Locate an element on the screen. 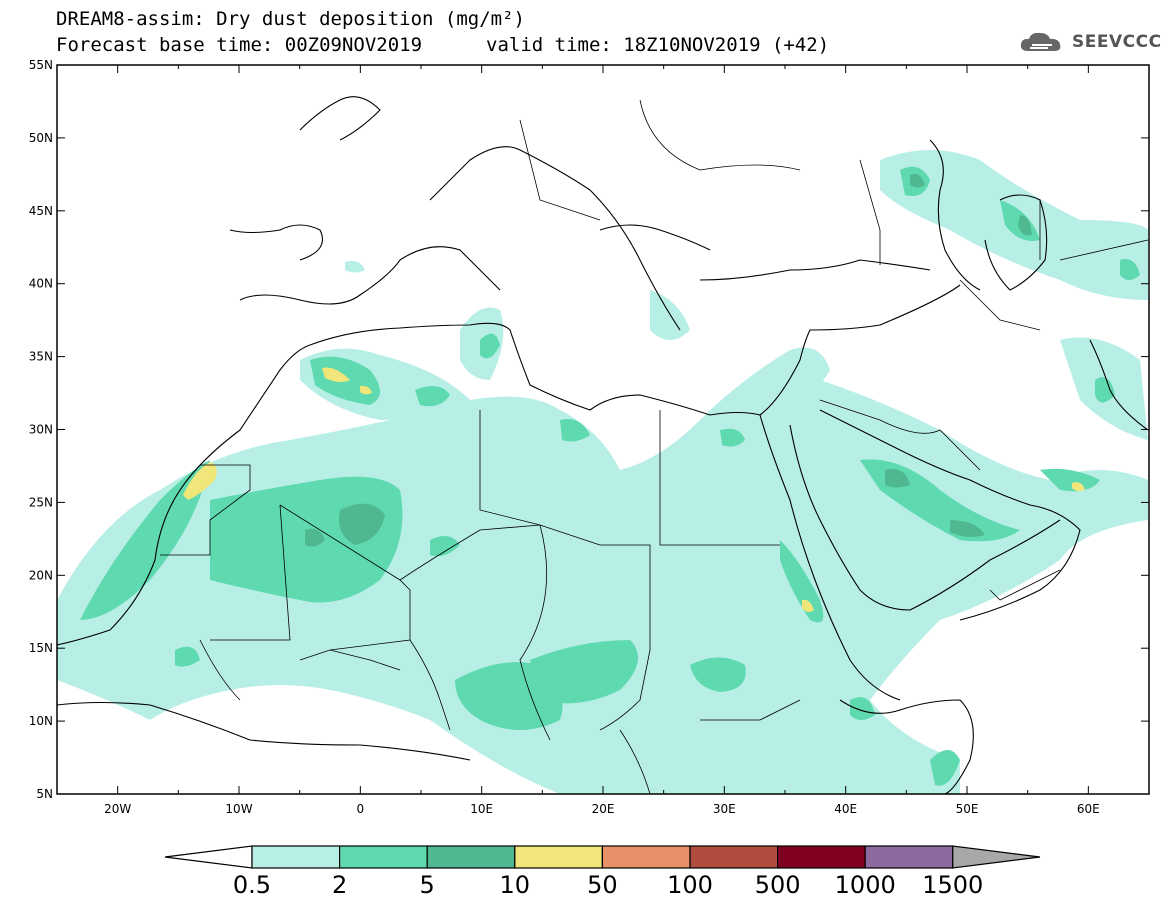 This screenshot has width=1165, height=907. lat-label: 35N is located at coordinates (41, 357).